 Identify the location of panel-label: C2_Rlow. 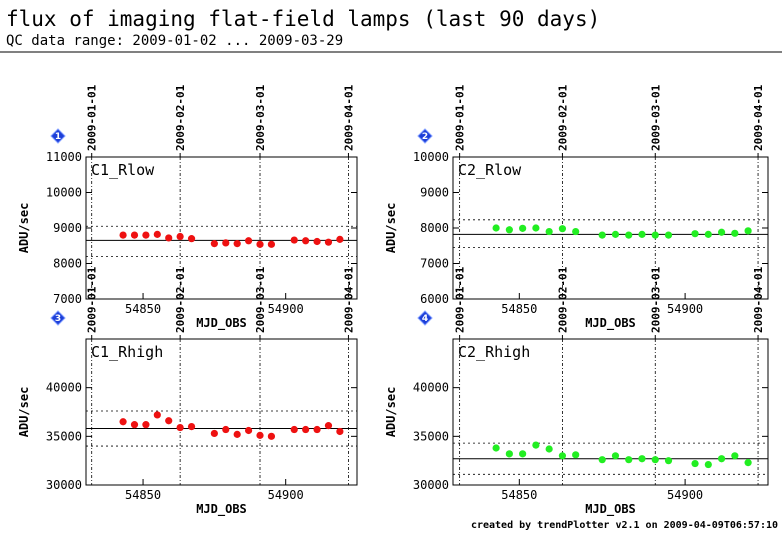
(490, 170).